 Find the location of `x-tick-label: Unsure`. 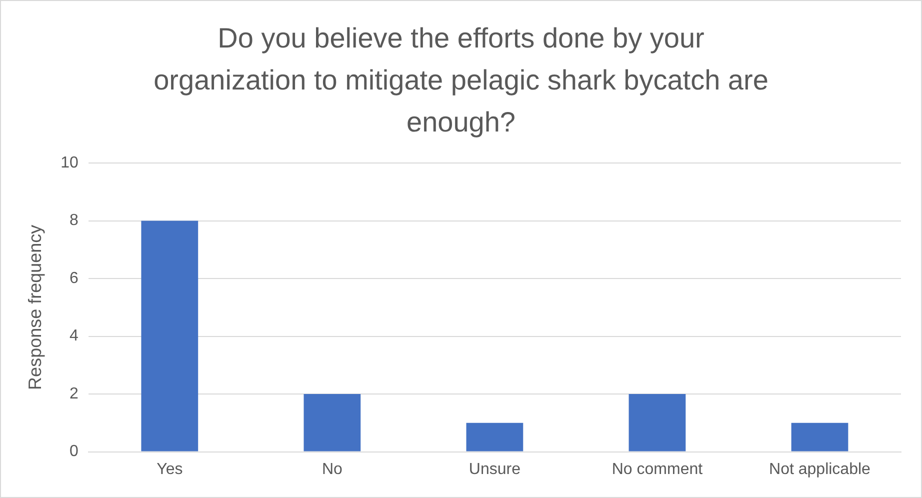

x-tick-label: Unsure is located at coordinates (494, 469).